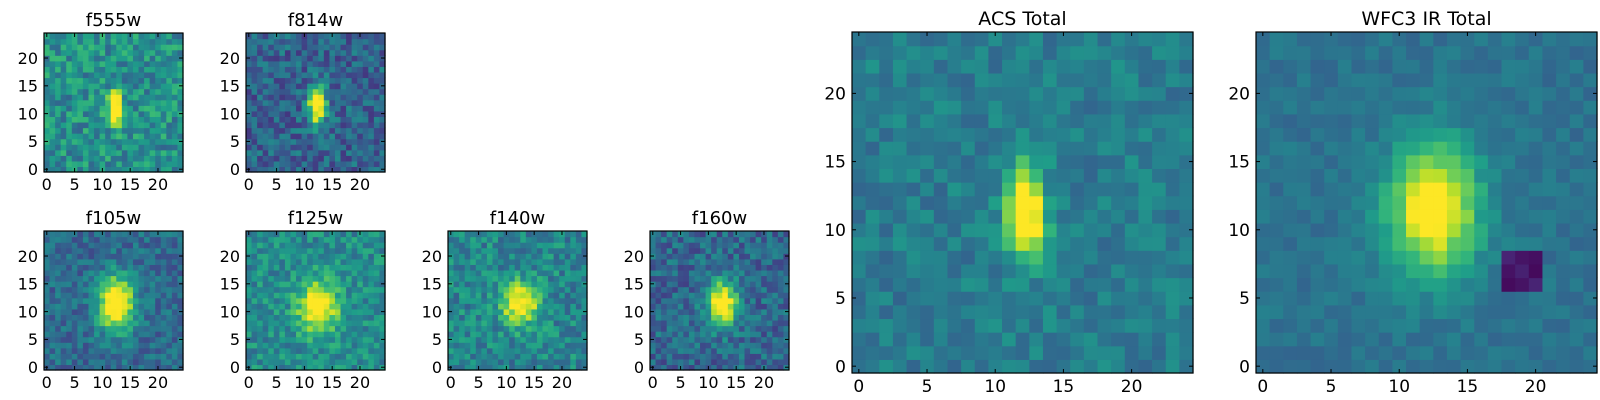 This screenshot has width=1600, height=400. I want to click on x-tick-label: 10, so click(102, 184).